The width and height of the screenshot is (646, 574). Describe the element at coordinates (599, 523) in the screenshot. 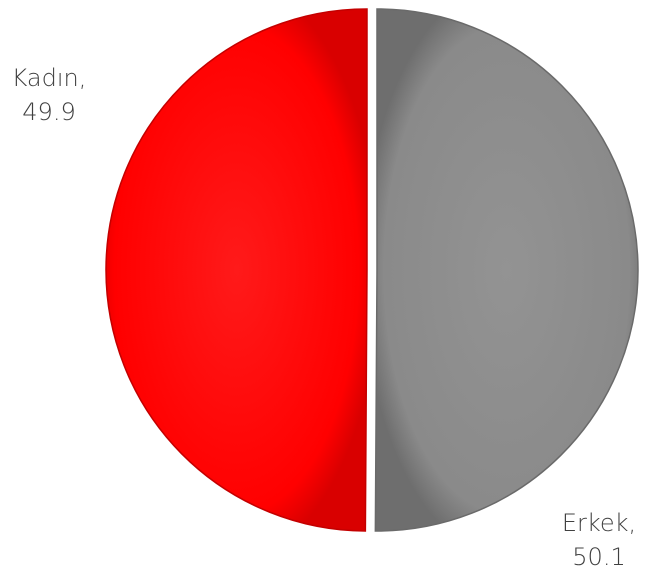

I see `slice-label-erkek-name: Erkek,` at that location.